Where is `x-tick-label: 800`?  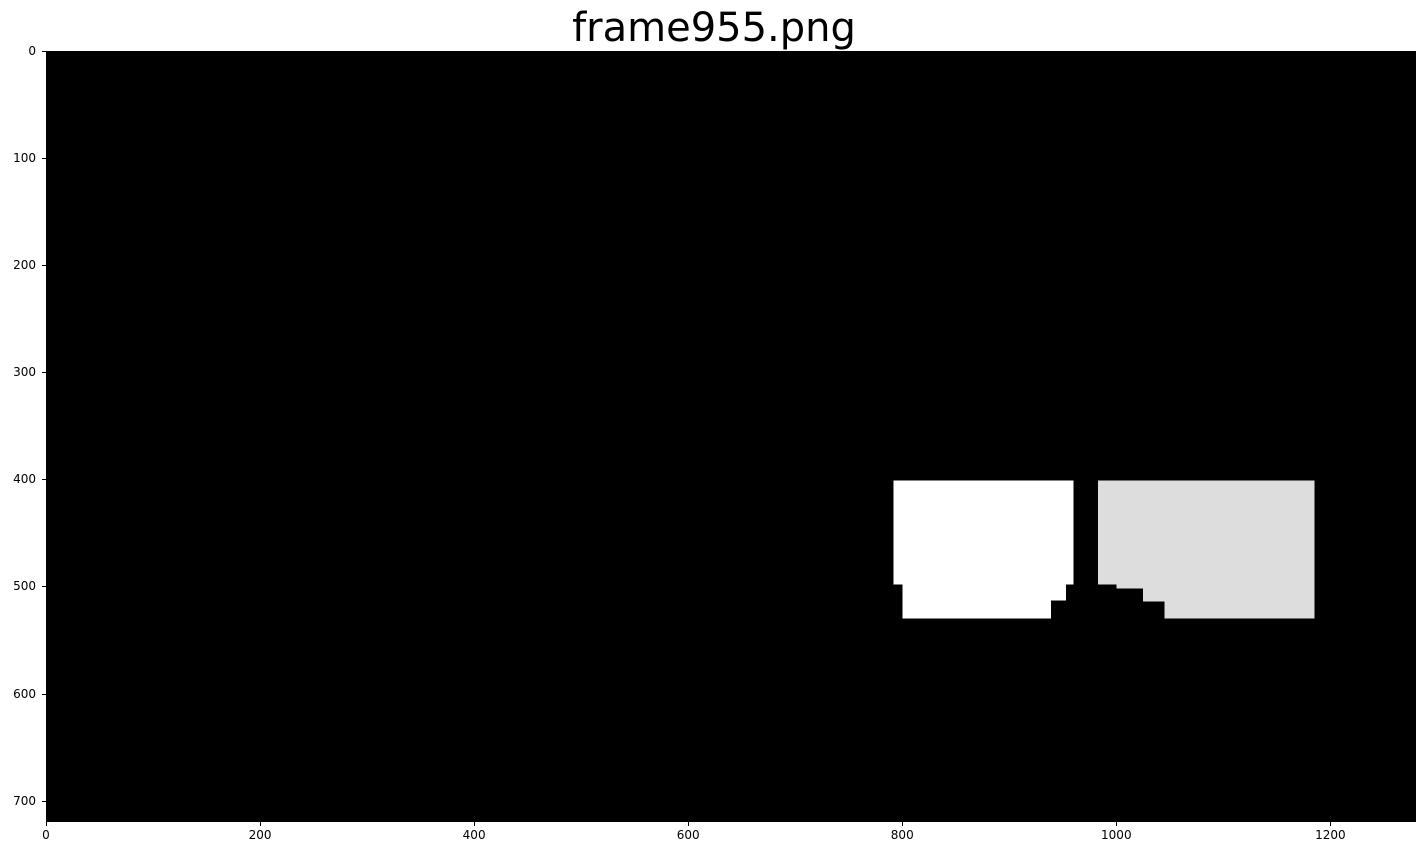
x-tick-label: 800 is located at coordinates (902, 835).